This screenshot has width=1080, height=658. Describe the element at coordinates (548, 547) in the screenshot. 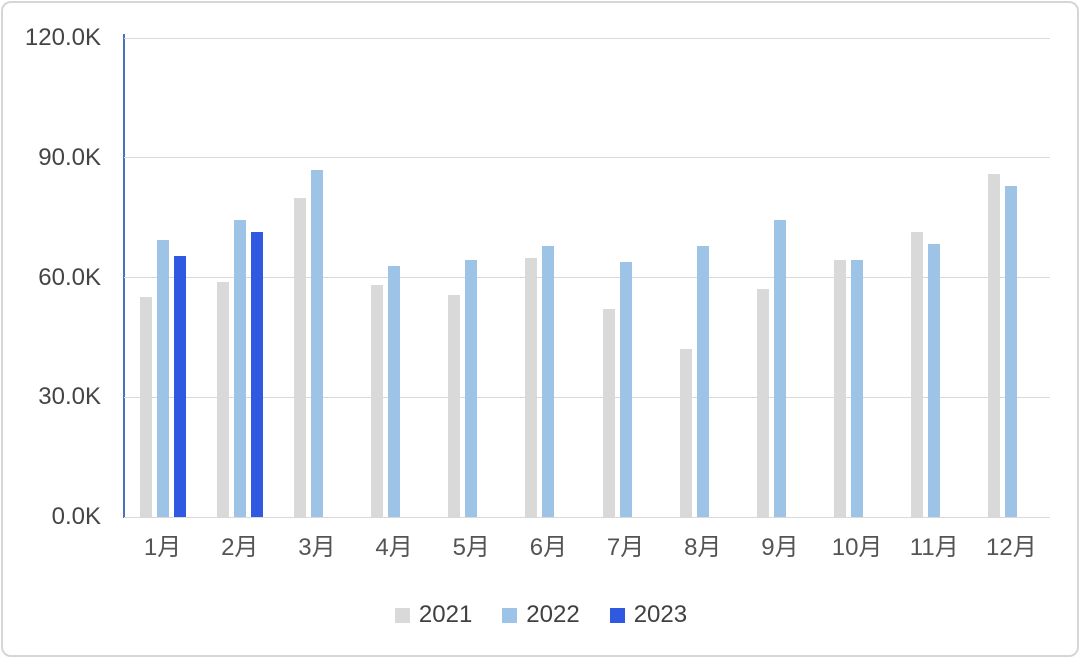

I see `x-tick-label: 6月` at that location.